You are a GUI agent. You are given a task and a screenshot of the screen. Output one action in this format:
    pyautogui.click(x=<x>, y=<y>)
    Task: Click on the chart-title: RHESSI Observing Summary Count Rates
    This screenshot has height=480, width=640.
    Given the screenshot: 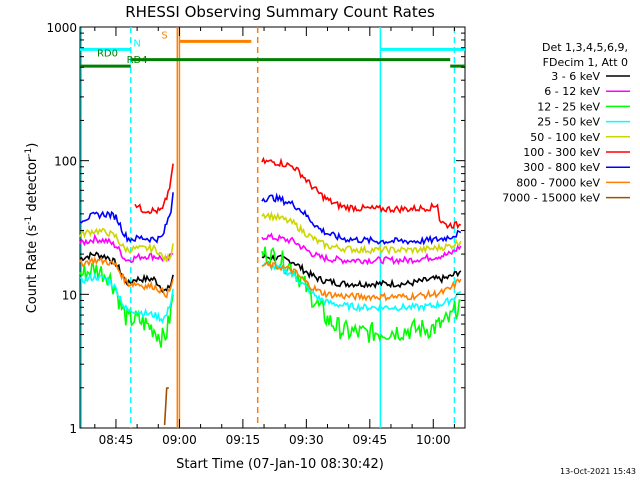 What is the action you would take?
    pyautogui.click(x=280, y=12)
    